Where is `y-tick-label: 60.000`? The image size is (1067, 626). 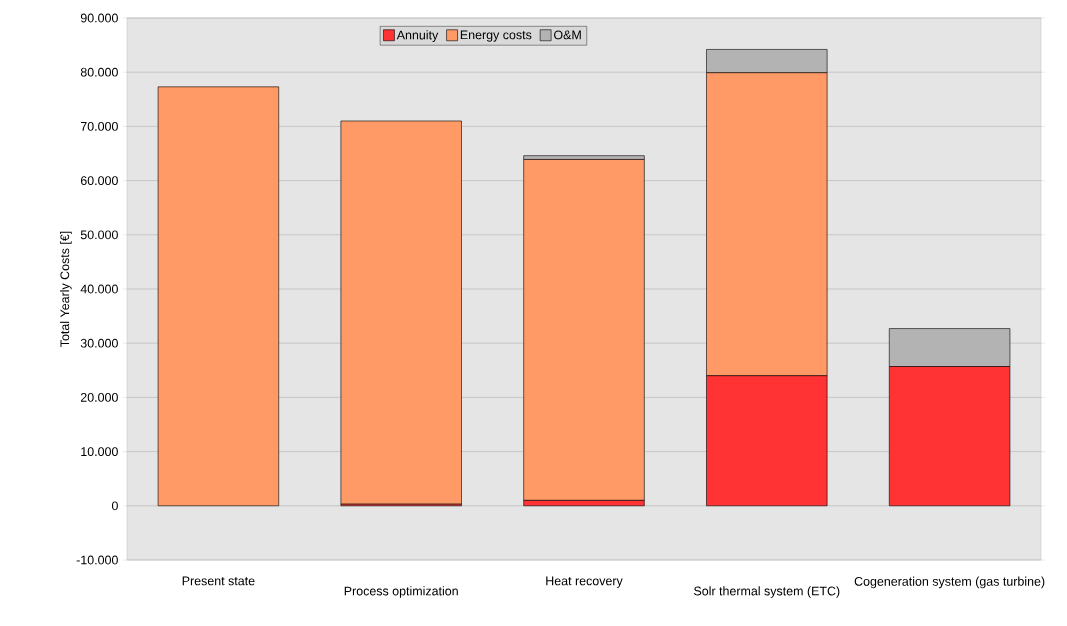 y-tick-label: 60.000 is located at coordinates (99, 180).